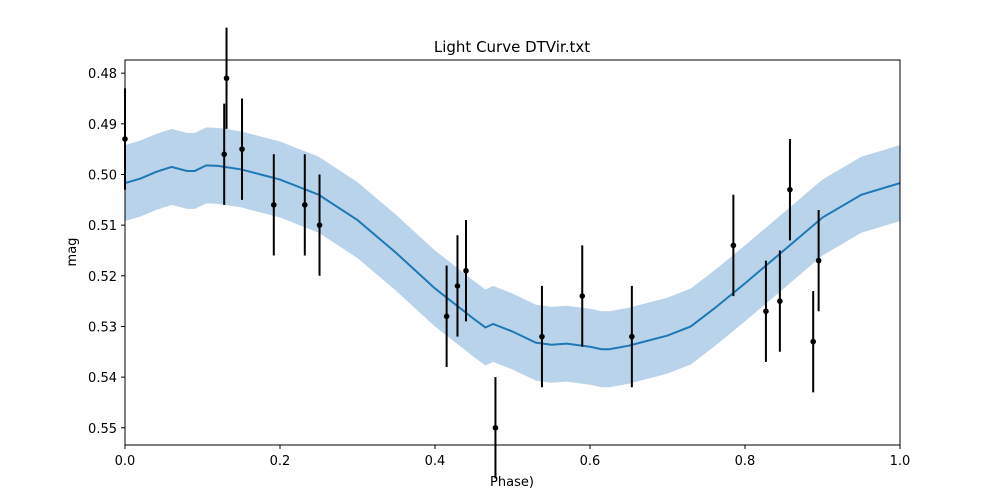  I want to click on y-tick-label: 0.53, so click(102, 327).